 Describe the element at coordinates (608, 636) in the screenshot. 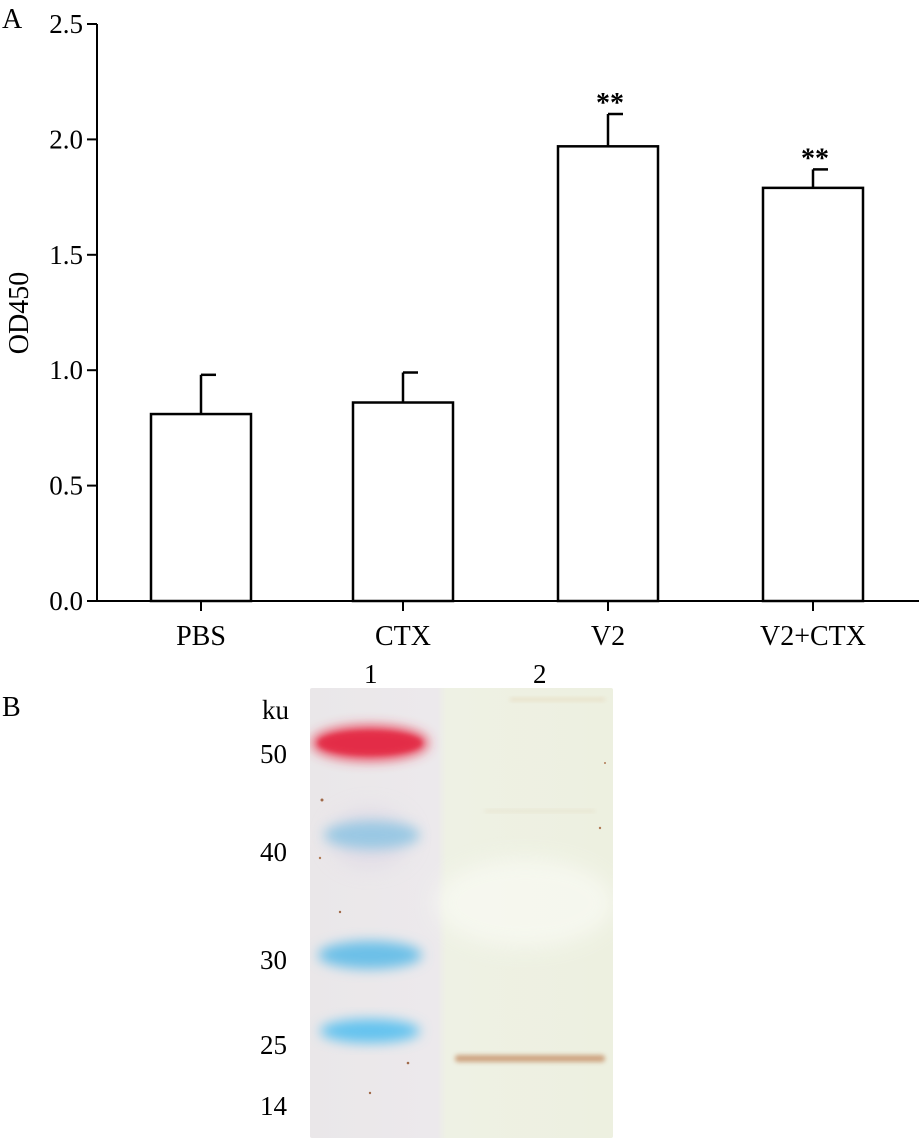

I see `x-tick-label: V2` at that location.